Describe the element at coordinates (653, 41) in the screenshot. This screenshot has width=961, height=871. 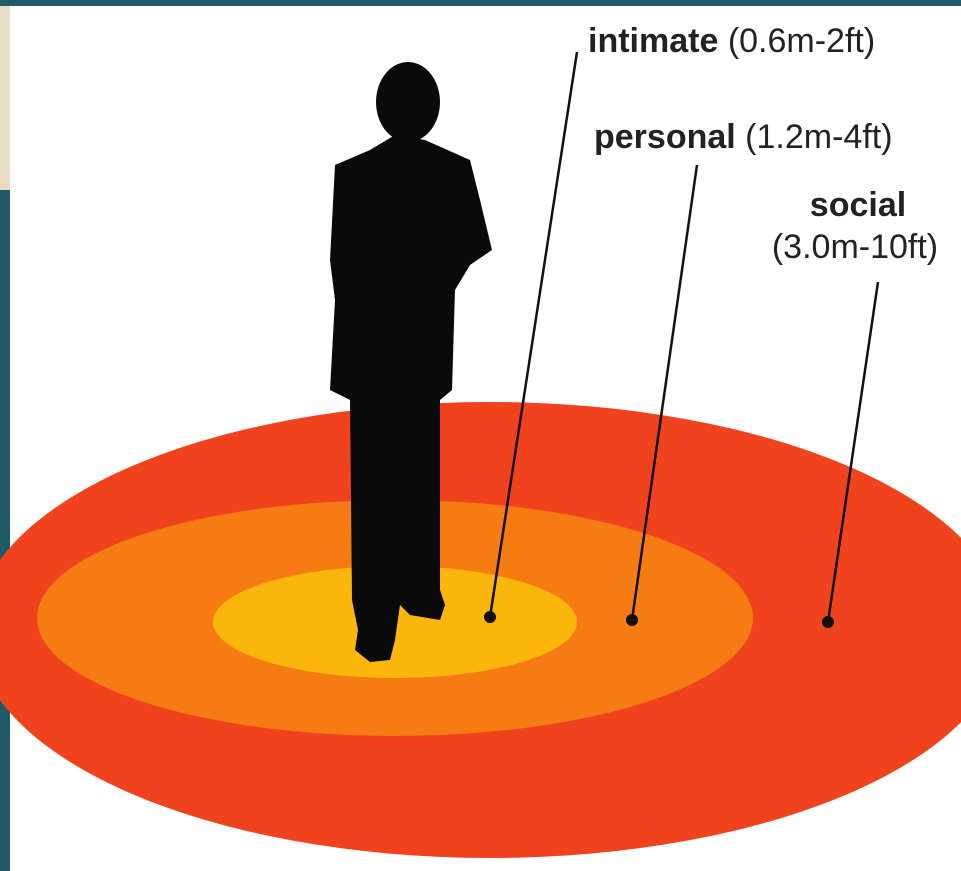
I see `zone-name: intimate` at that location.